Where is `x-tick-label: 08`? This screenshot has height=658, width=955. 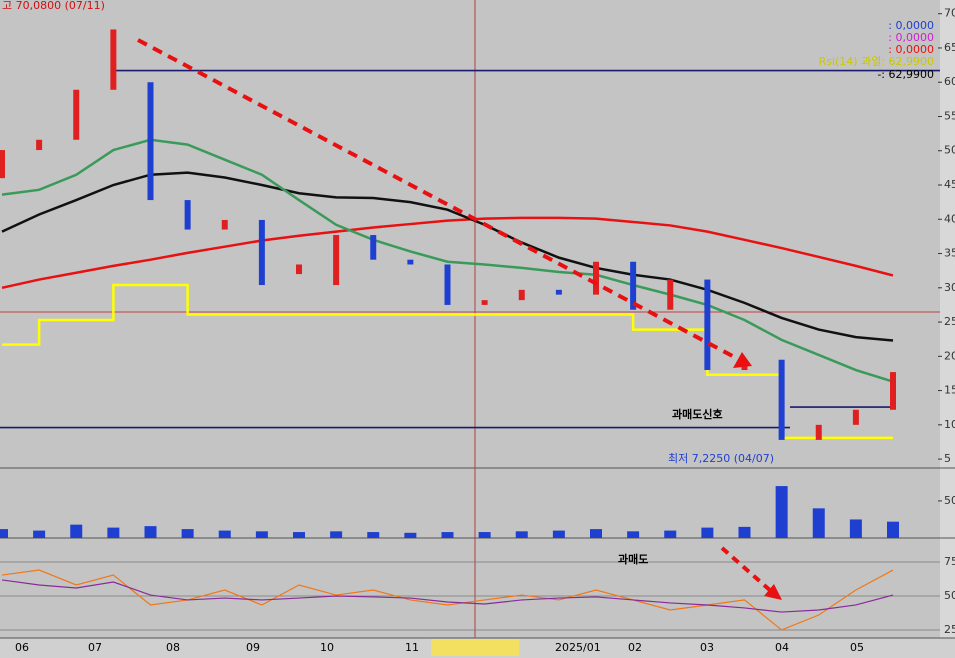 x-tick-label: 08 is located at coordinates (173, 647).